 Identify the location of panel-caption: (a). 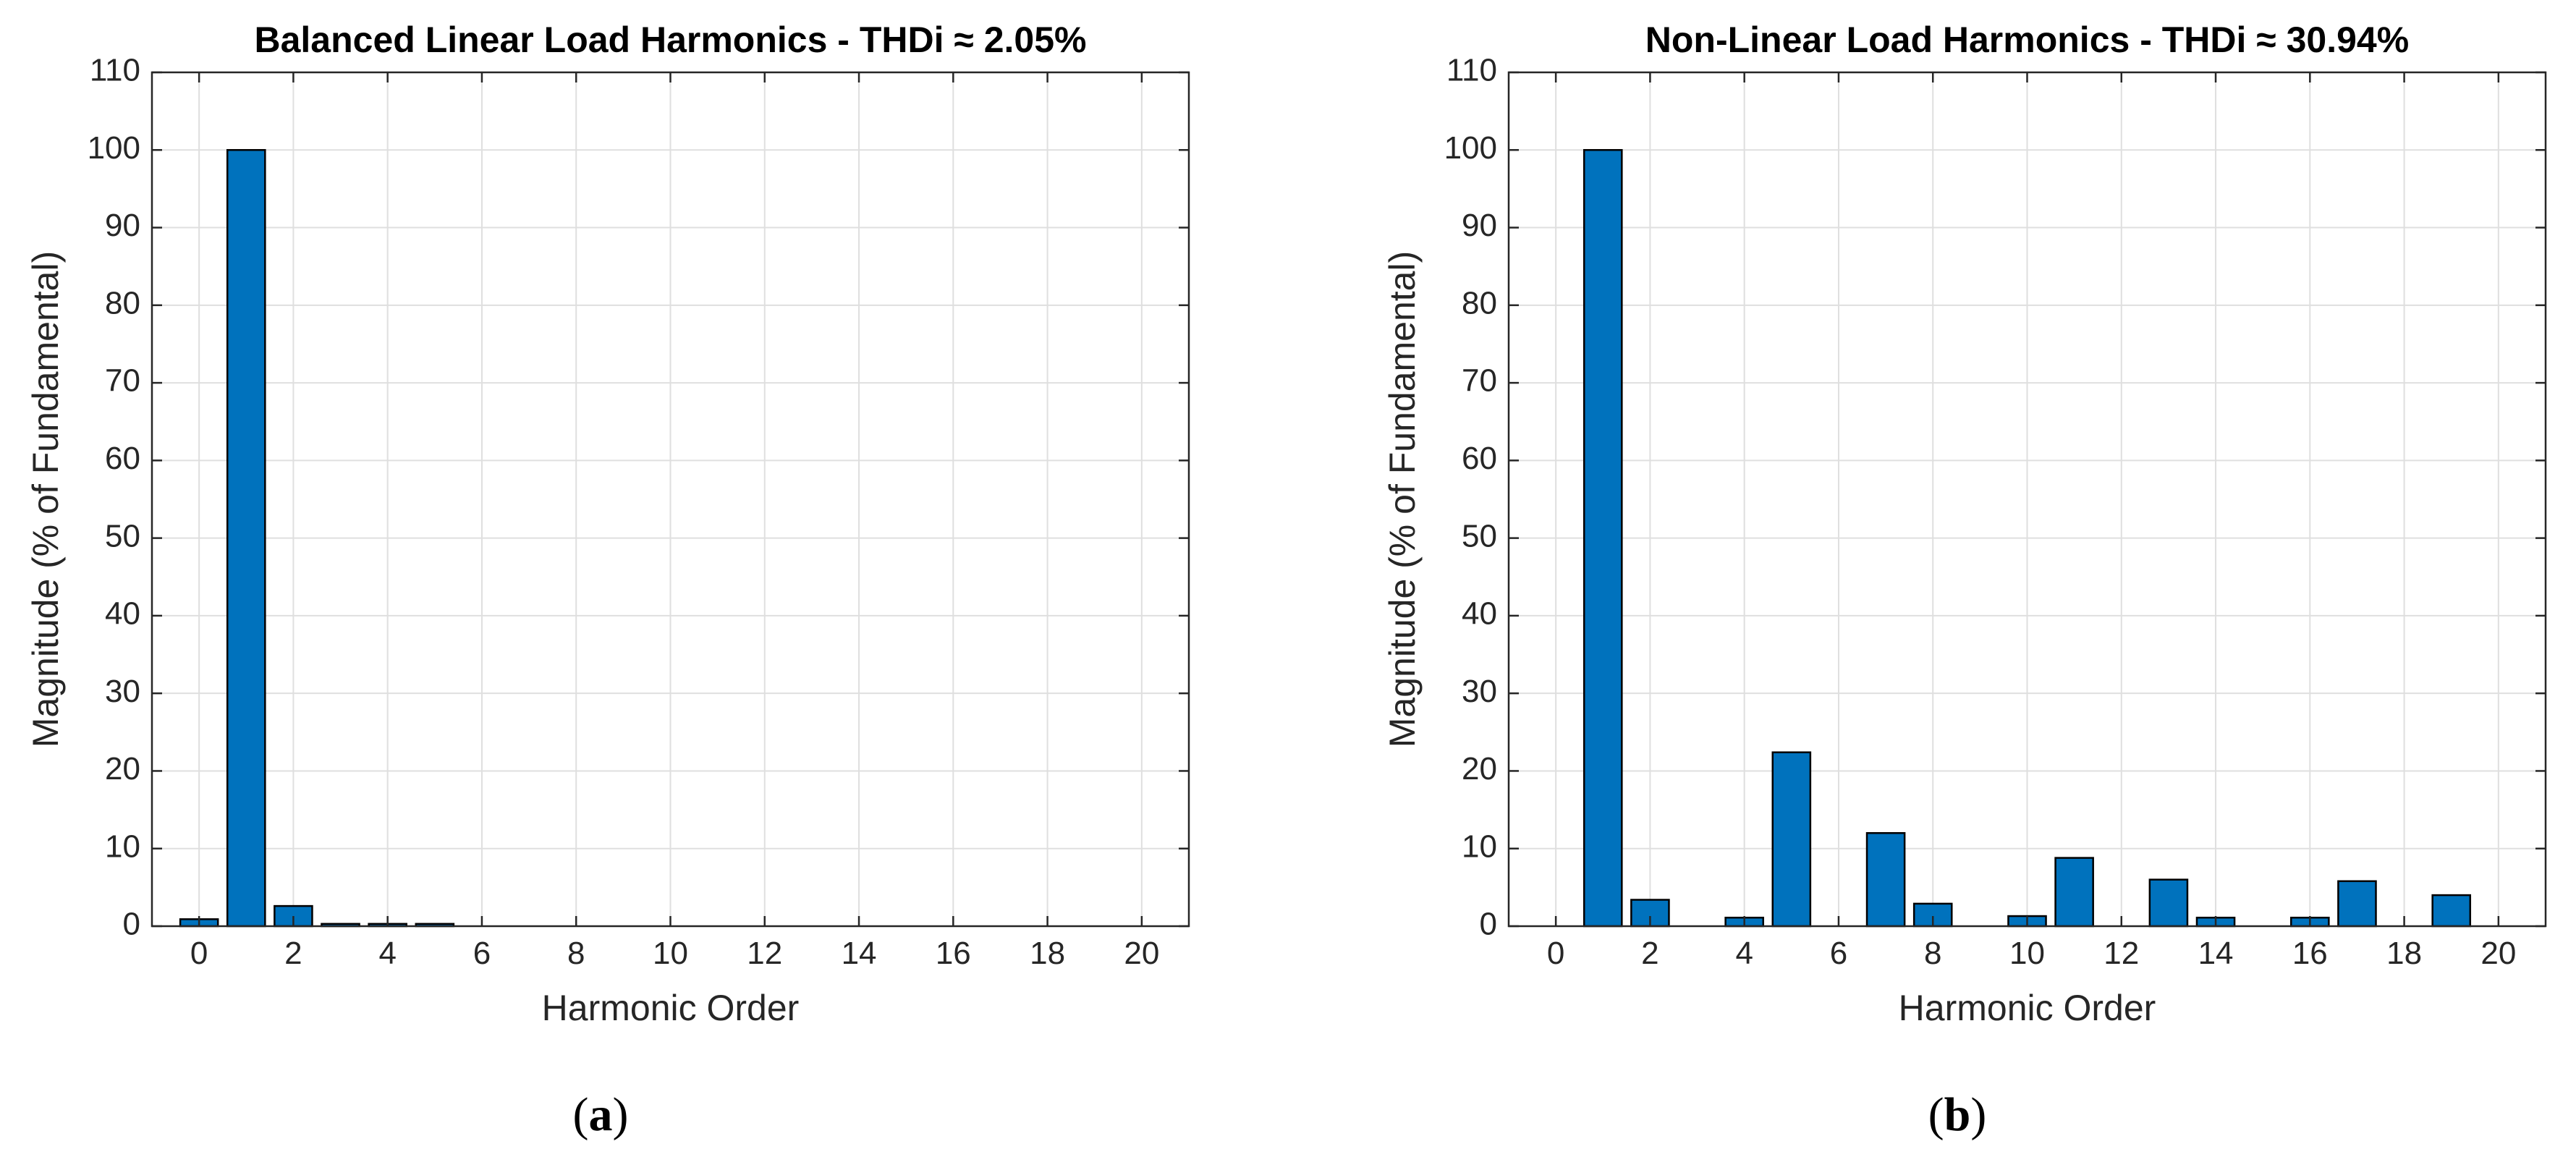
(601, 1114).